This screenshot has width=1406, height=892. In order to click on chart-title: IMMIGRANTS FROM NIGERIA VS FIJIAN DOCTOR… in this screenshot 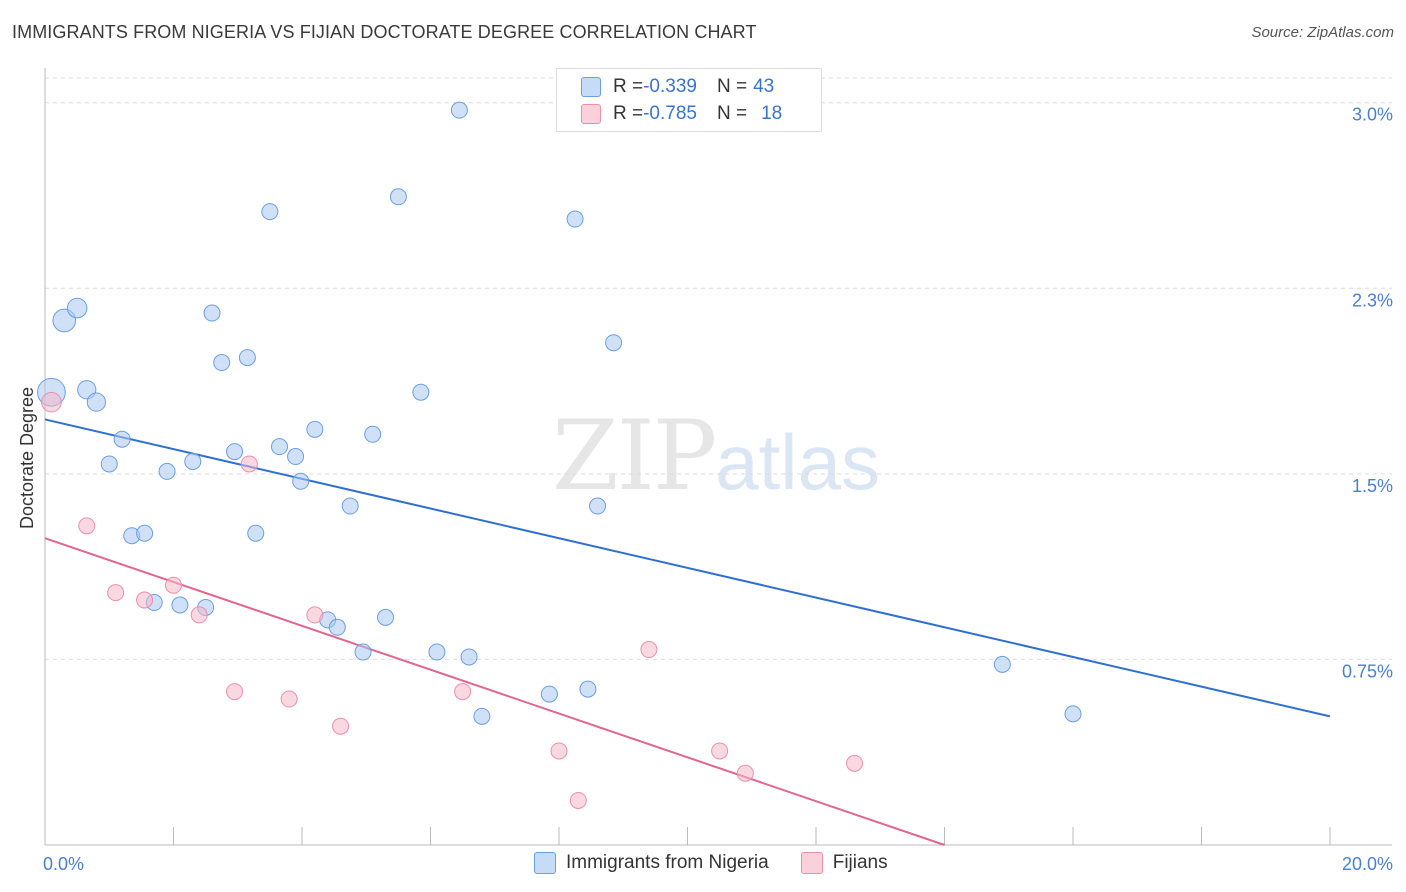, I will do `click(384, 32)`.